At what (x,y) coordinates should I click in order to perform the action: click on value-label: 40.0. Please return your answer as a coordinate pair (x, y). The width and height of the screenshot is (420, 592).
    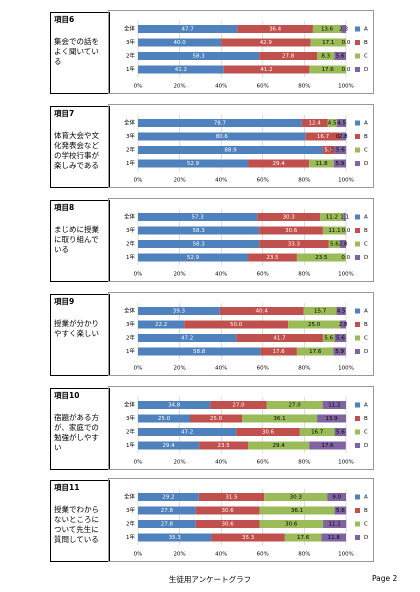
    Looking at the image, I should click on (179, 43).